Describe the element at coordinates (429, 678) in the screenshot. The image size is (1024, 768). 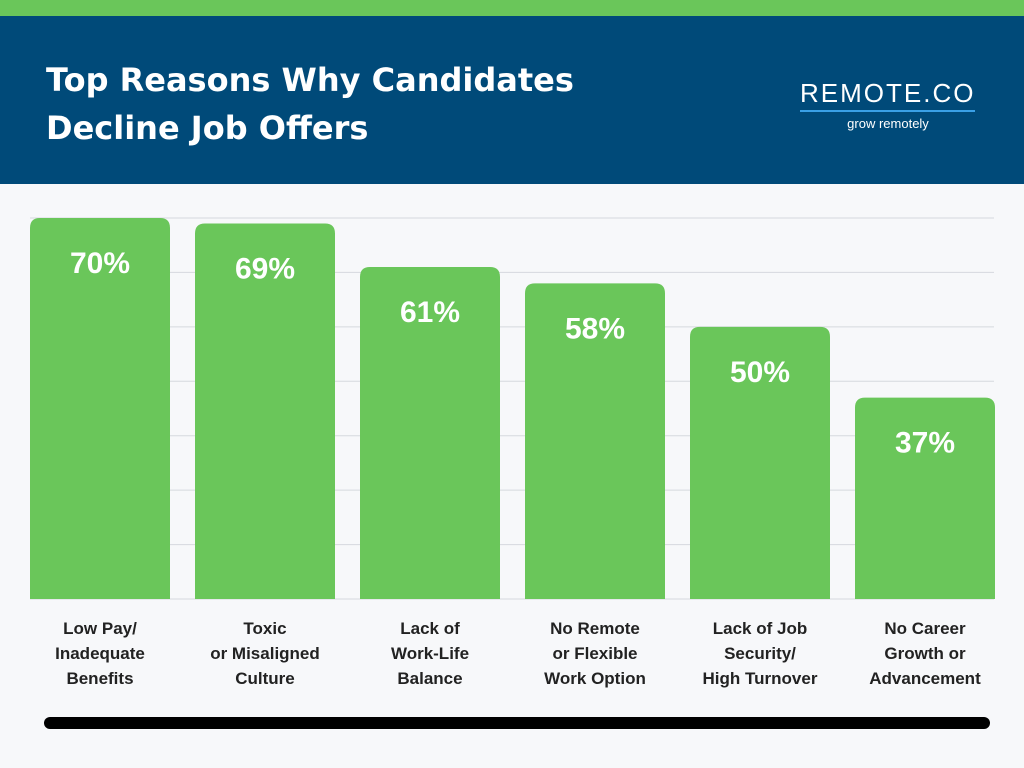
I see `category-label: Balance` at that location.